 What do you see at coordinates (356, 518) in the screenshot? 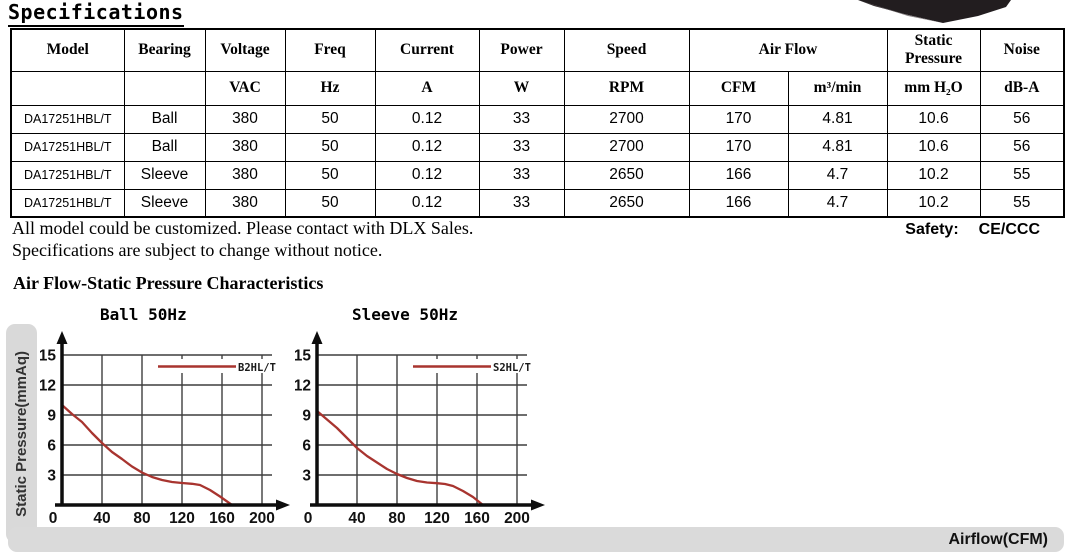
I see `svg-text: 40` at bounding box center [356, 518].